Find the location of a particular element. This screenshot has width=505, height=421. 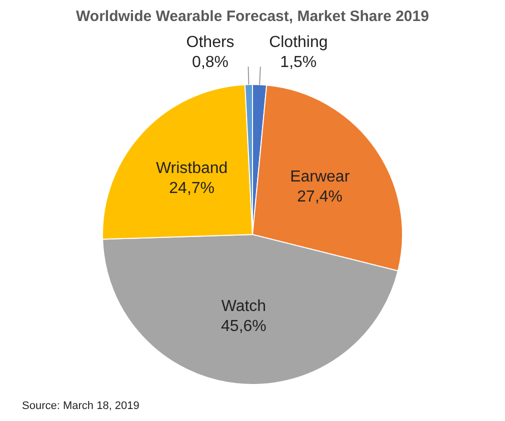

slice-label: Clothing is located at coordinates (298, 43).